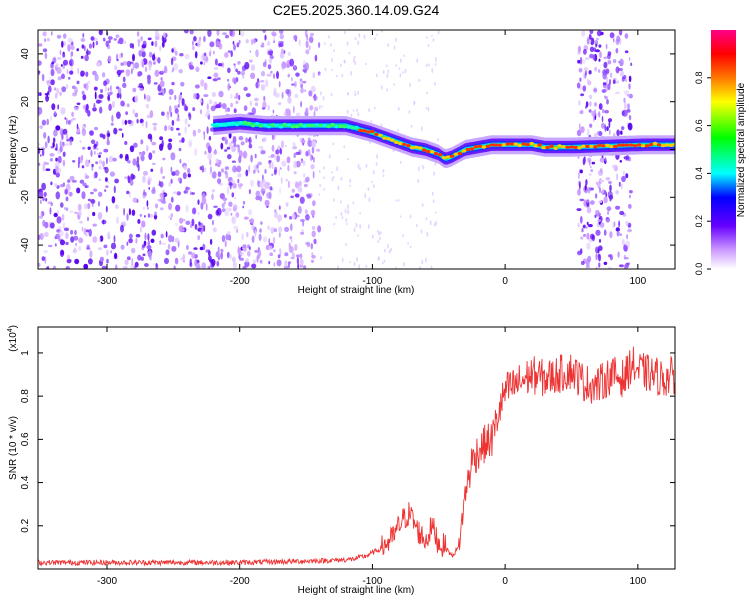 The image size is (750, 605). Describe the element at coordinates (637, 281) in the screenshot. I see `x-tick-label: 100` at that location.